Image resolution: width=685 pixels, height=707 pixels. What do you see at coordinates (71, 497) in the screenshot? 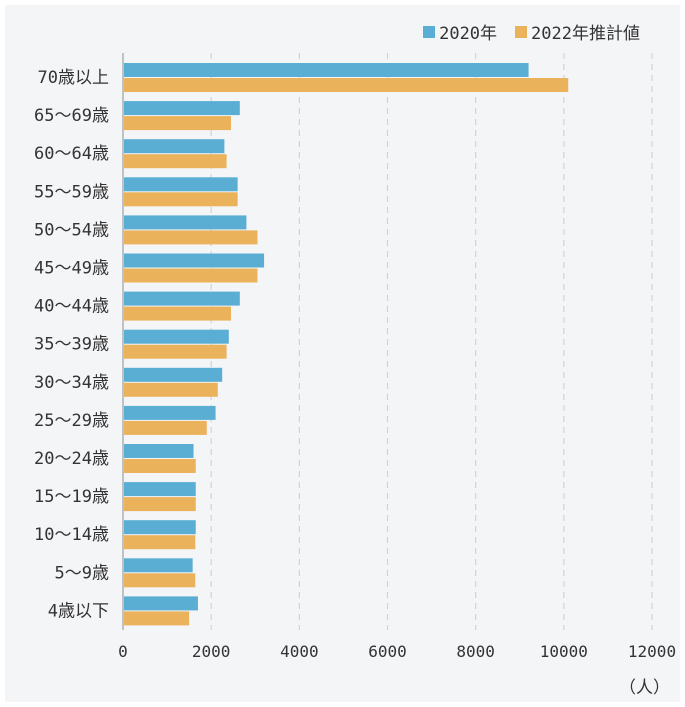
I see `category-label-11: 15〜19歳` at bounding box center [71, 497].